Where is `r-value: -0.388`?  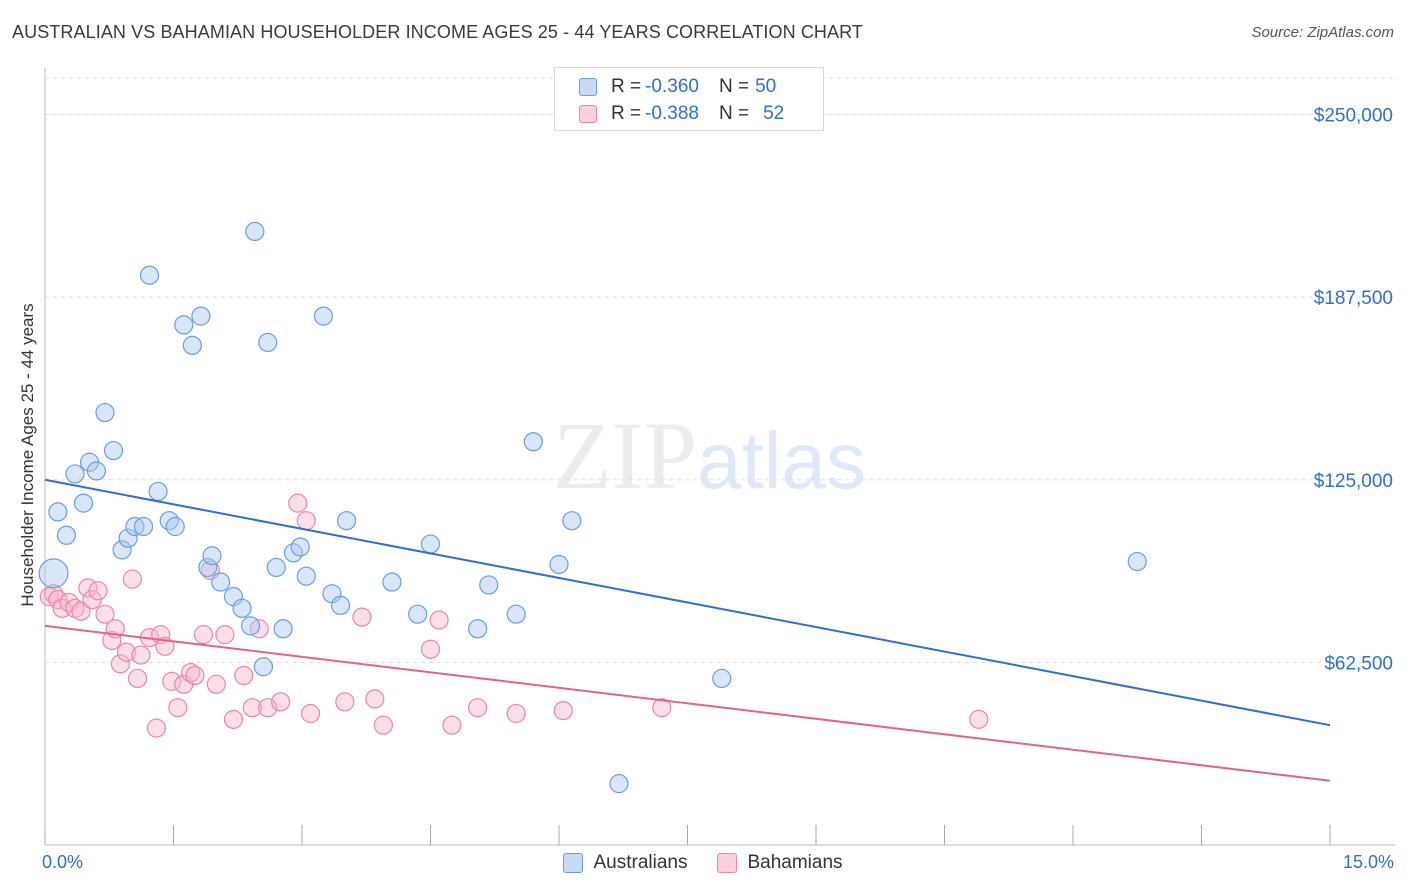
r-value: -0.388 is located at coordinates (672, 113).